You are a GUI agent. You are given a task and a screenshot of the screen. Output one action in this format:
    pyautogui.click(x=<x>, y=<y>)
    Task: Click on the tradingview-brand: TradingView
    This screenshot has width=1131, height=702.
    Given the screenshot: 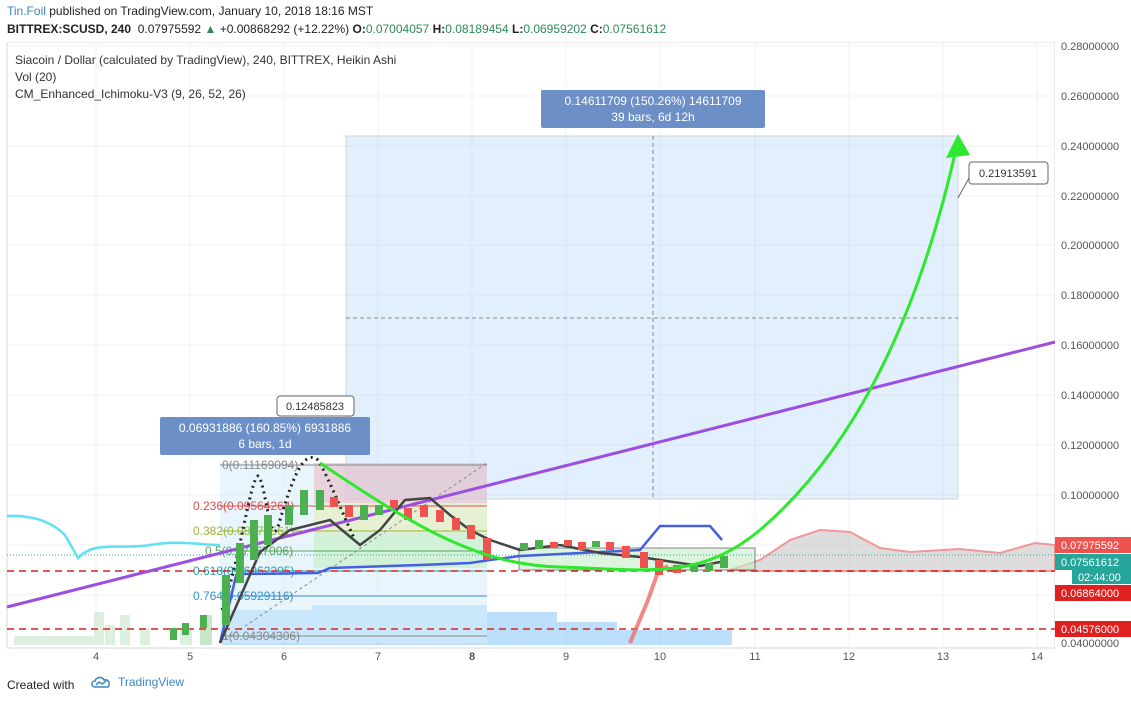 What is the action you would take?
    pyautogui.click(x=151, y=682)
    